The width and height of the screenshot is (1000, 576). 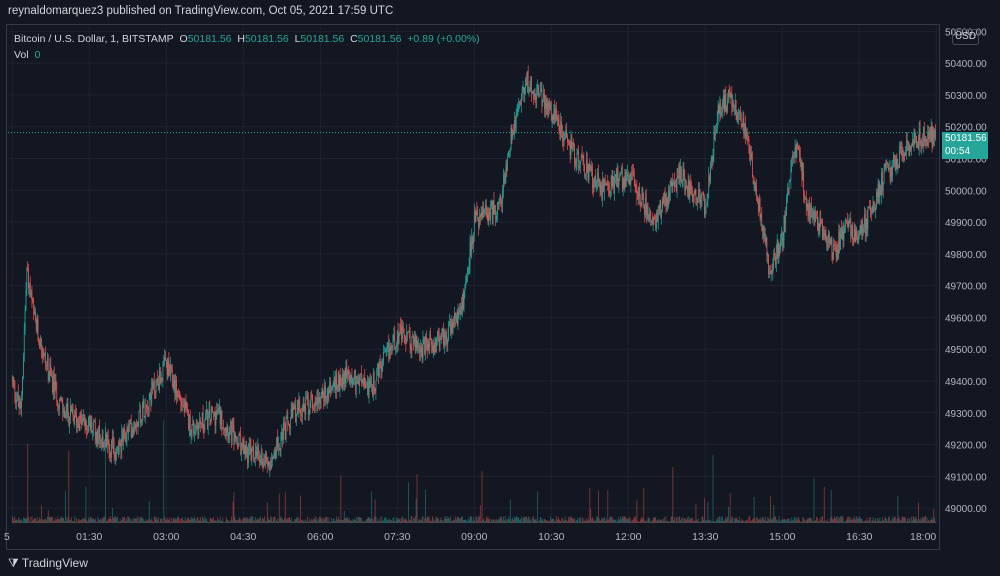 I want to click on y-tick-label: 50200.00, so click(x=966, y=128).